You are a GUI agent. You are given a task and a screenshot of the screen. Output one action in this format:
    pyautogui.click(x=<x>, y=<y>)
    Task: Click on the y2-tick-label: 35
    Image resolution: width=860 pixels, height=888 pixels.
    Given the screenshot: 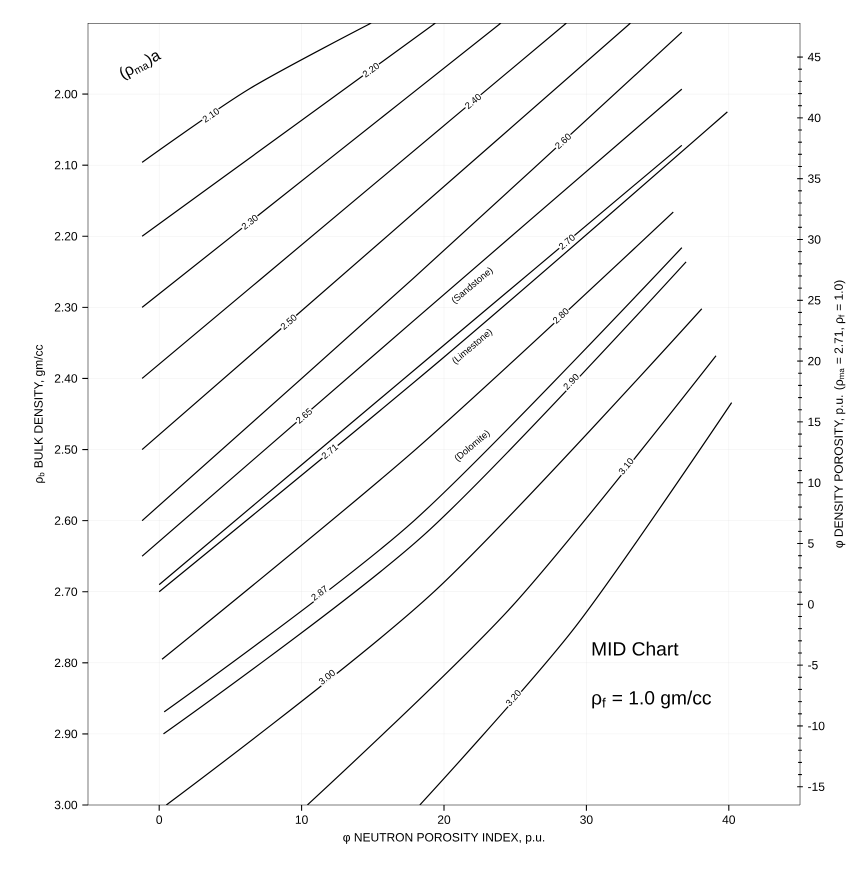 What is the action you would take?
    pyautogui.click(x=814, y=178)
    